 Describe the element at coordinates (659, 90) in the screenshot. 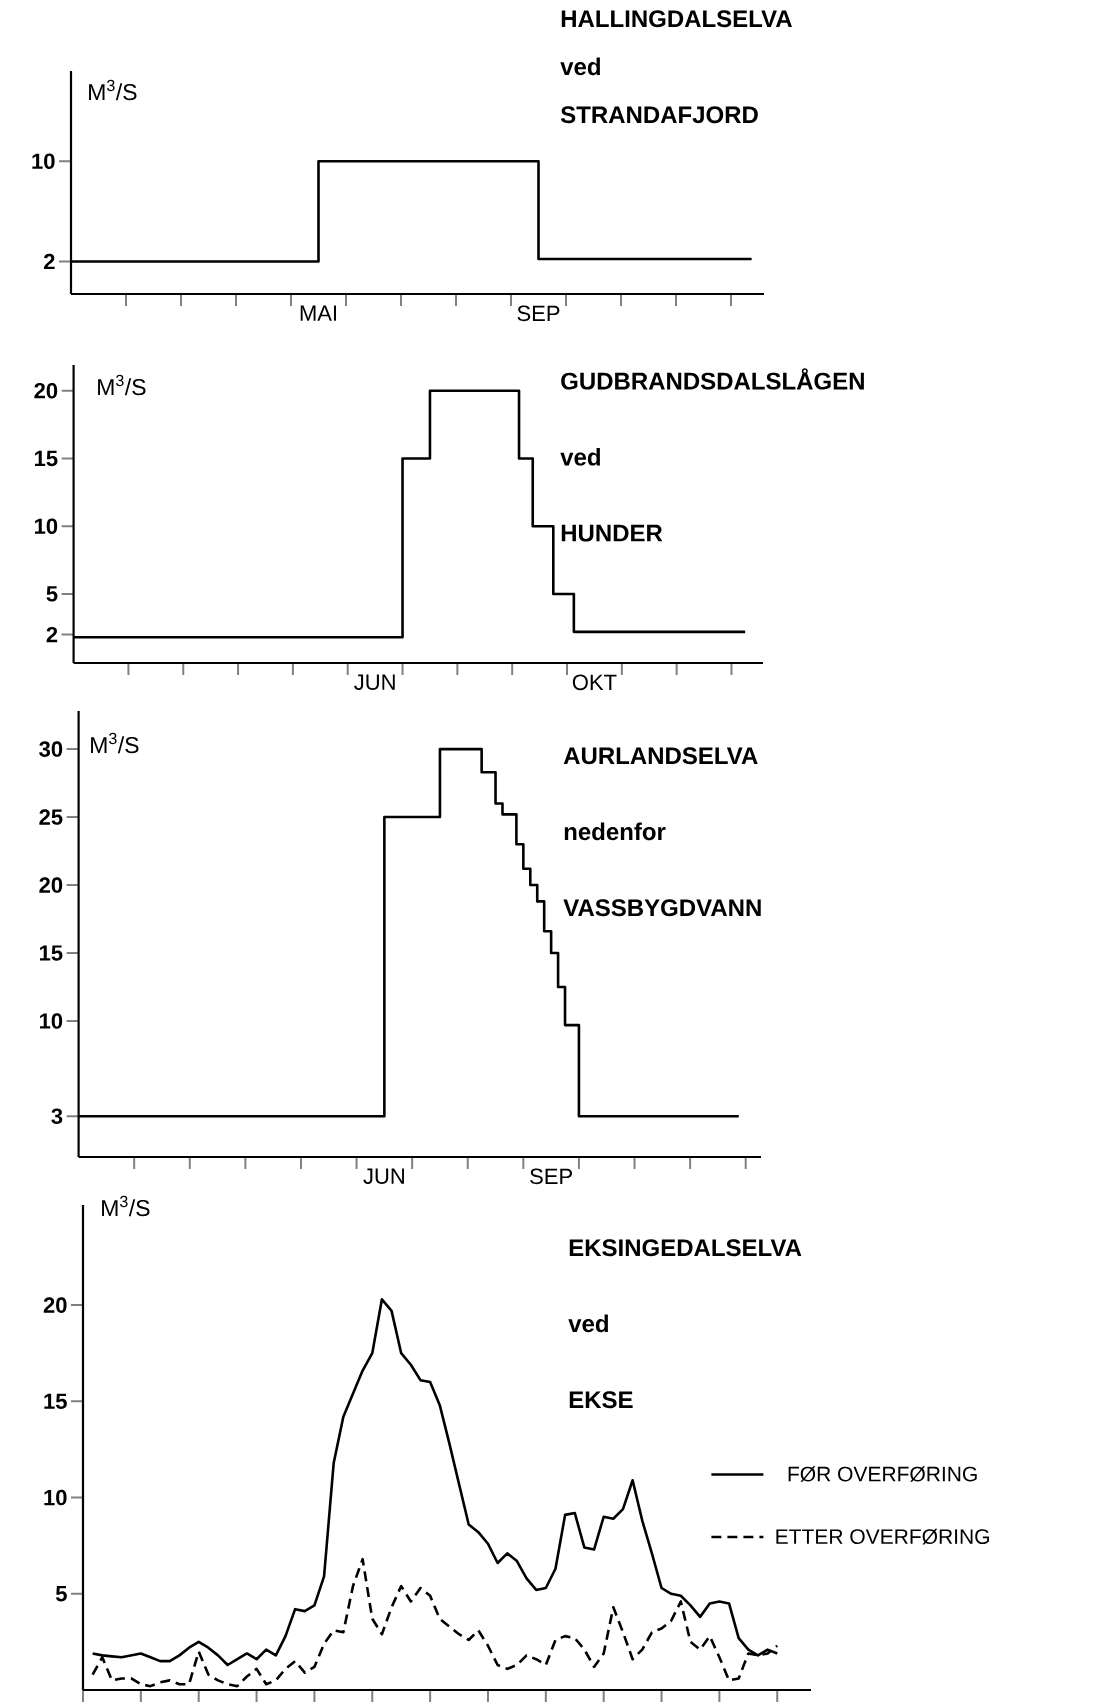

I see `text: ved STRANDAFJORD` at that location.